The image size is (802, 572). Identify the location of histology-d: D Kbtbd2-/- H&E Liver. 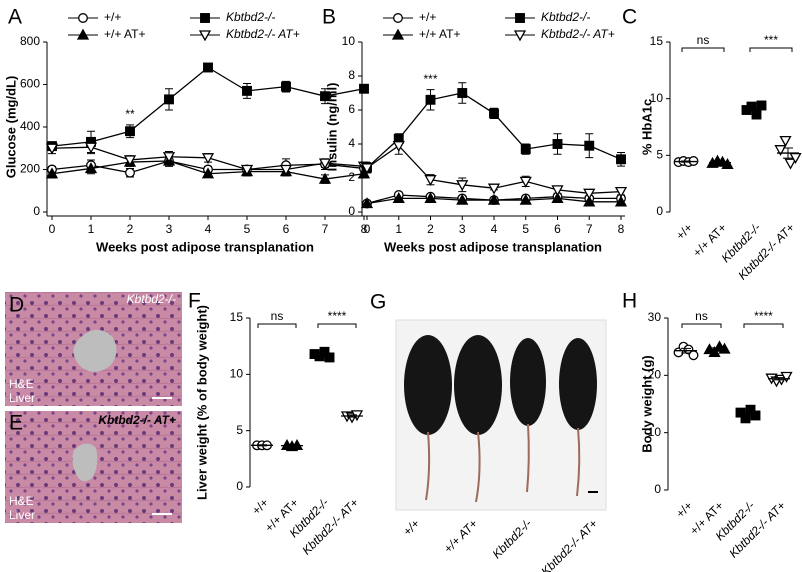
(93, 349).